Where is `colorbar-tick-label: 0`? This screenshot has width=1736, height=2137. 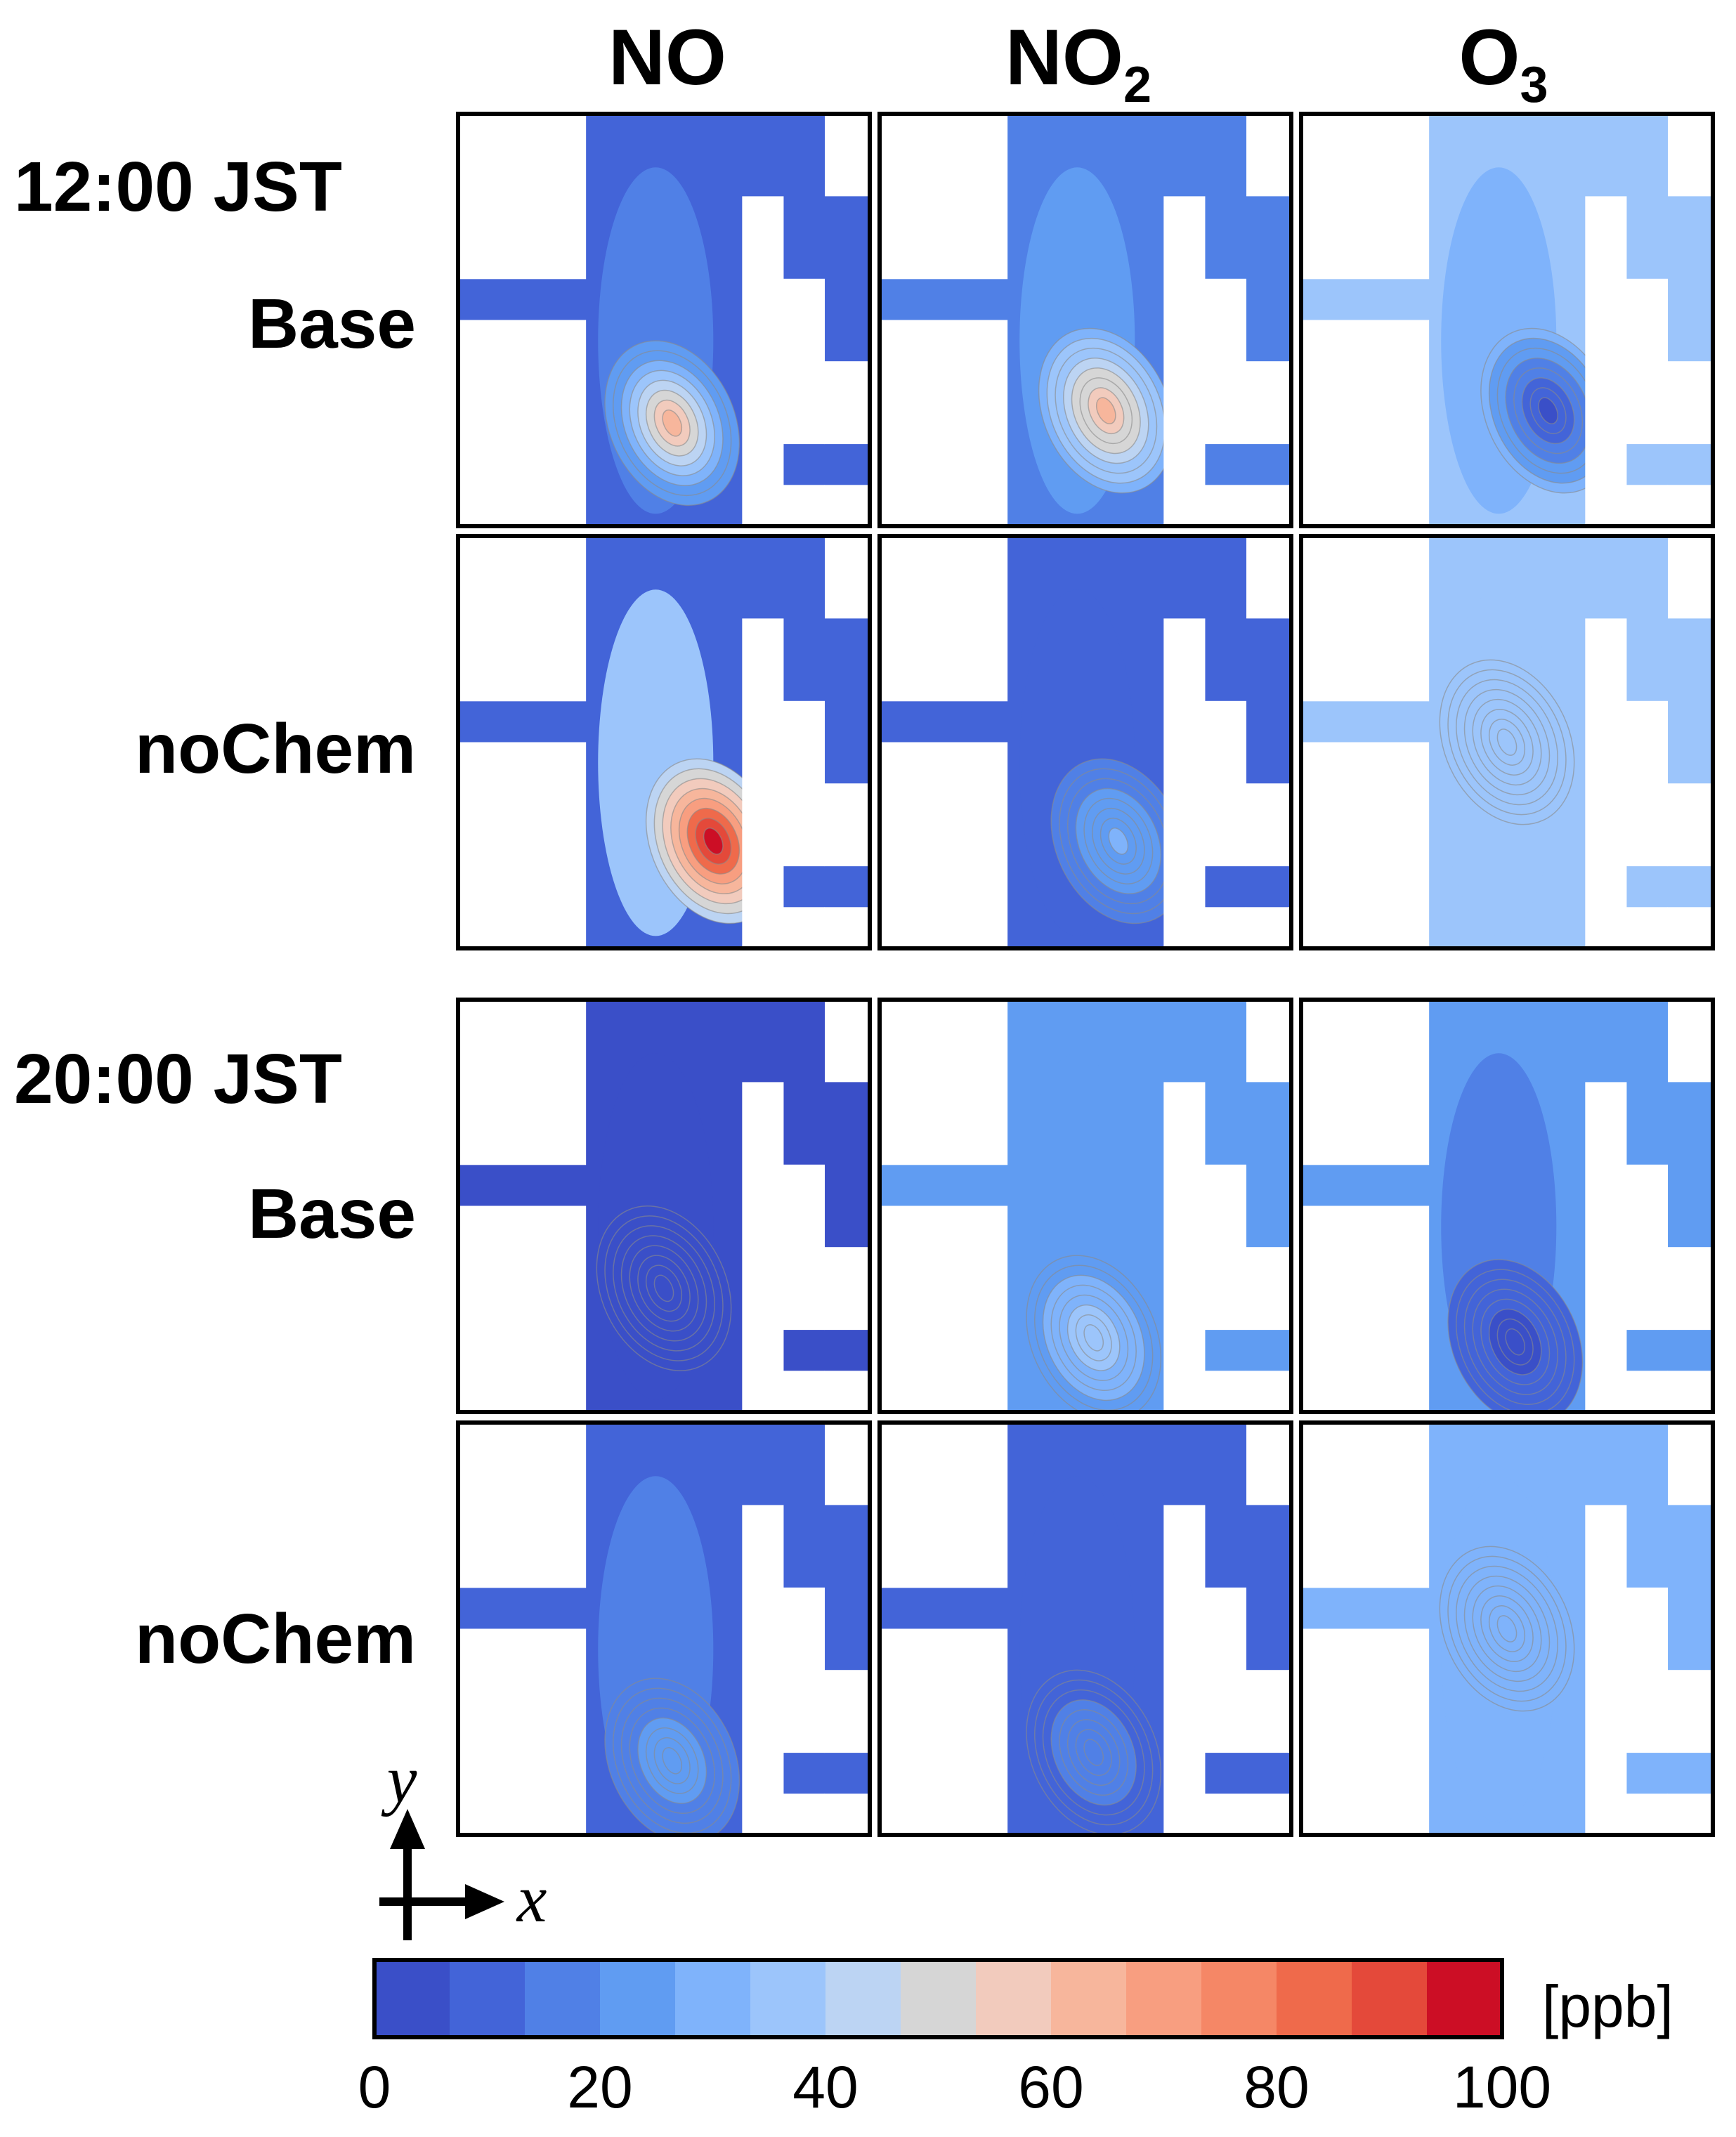 colorbar-tick-label: 0 is located at coordinates (374, 2087).